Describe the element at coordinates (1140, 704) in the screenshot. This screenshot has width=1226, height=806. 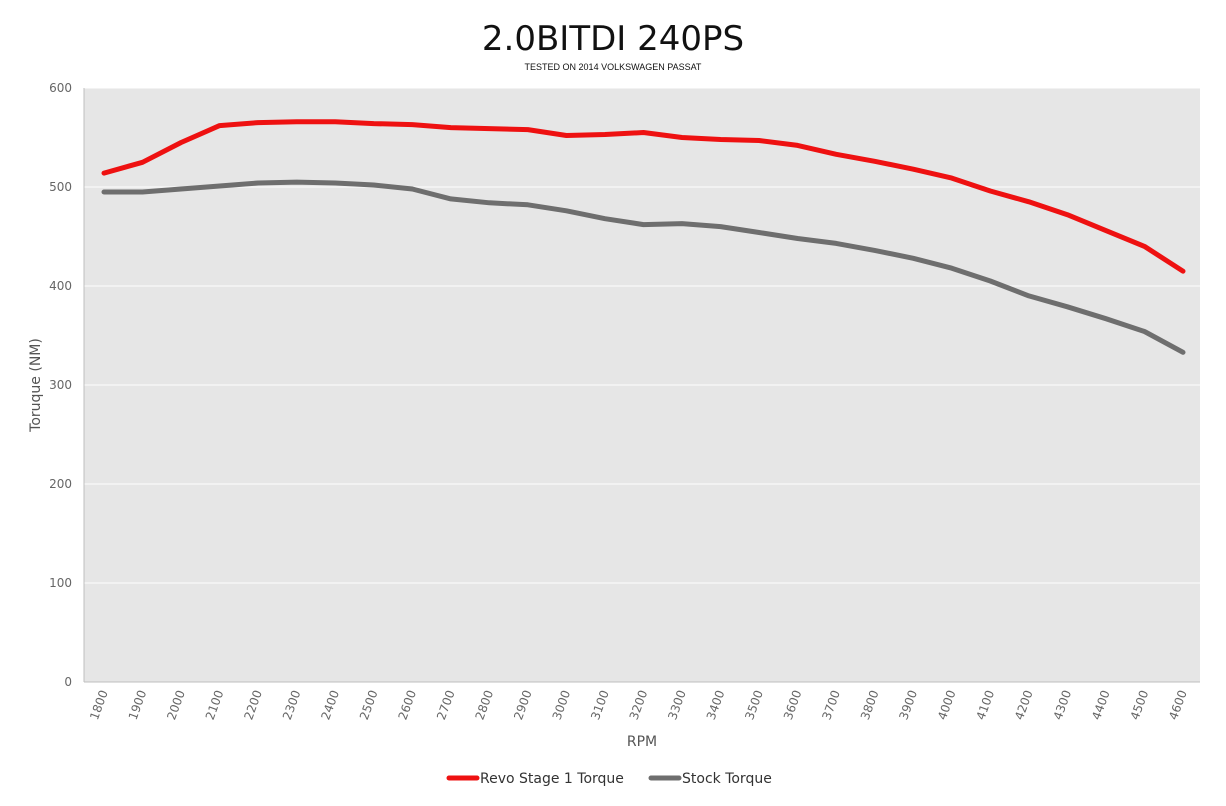
I see `x-tick-label: 4500` at that location.